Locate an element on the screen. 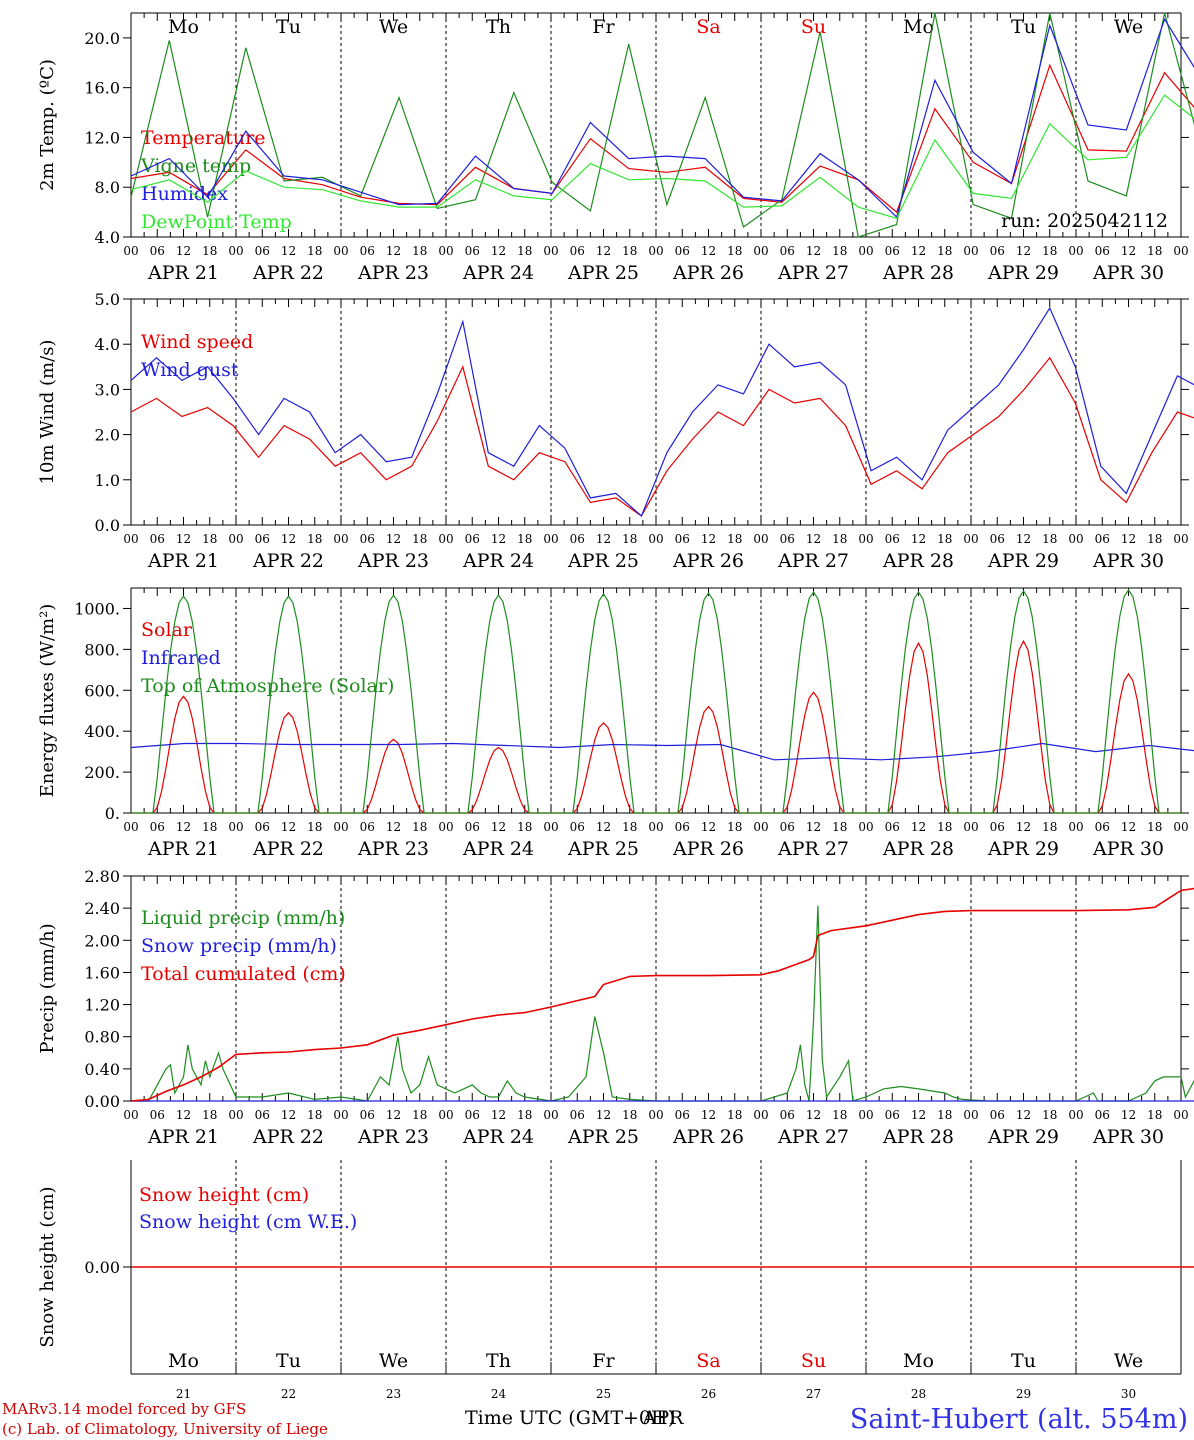  date-label: APR 22 is located at coordinates (288, 273).